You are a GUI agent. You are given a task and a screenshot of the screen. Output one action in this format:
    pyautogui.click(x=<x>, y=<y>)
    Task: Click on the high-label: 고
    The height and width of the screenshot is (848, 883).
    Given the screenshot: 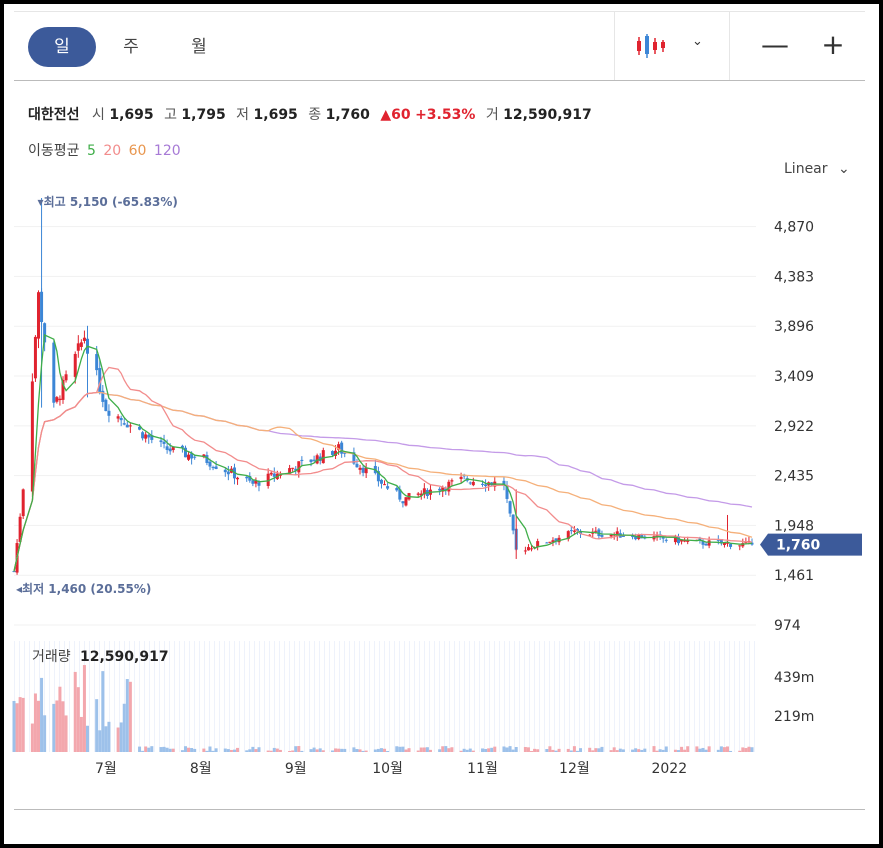 What is the action you would take?
    pyautogui.click(x=170, y=115)
    